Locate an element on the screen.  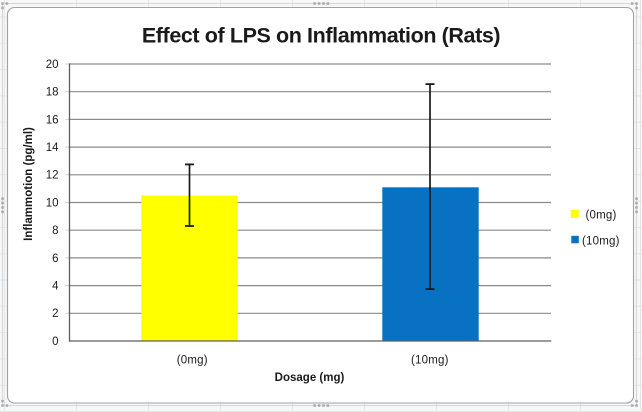
svg-text: 4 is located at coordinates (55, 287).